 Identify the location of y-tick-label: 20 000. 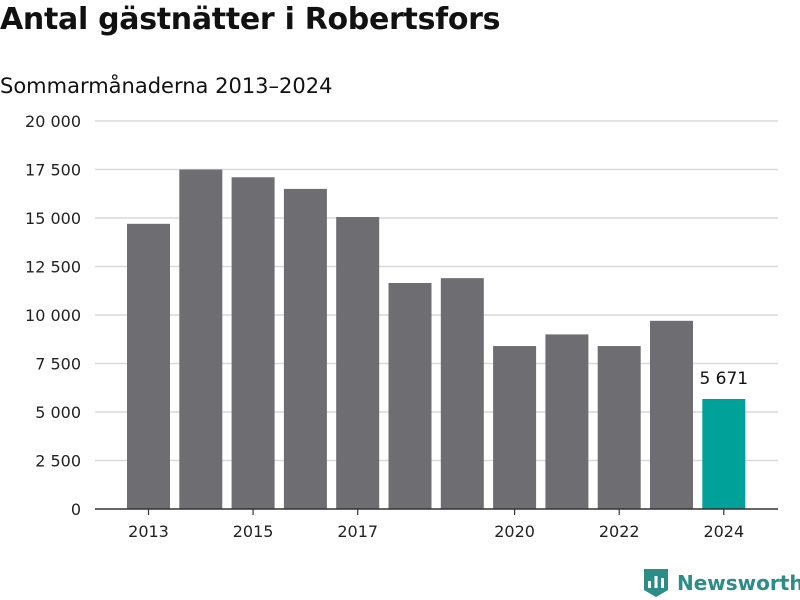
(53, 121).